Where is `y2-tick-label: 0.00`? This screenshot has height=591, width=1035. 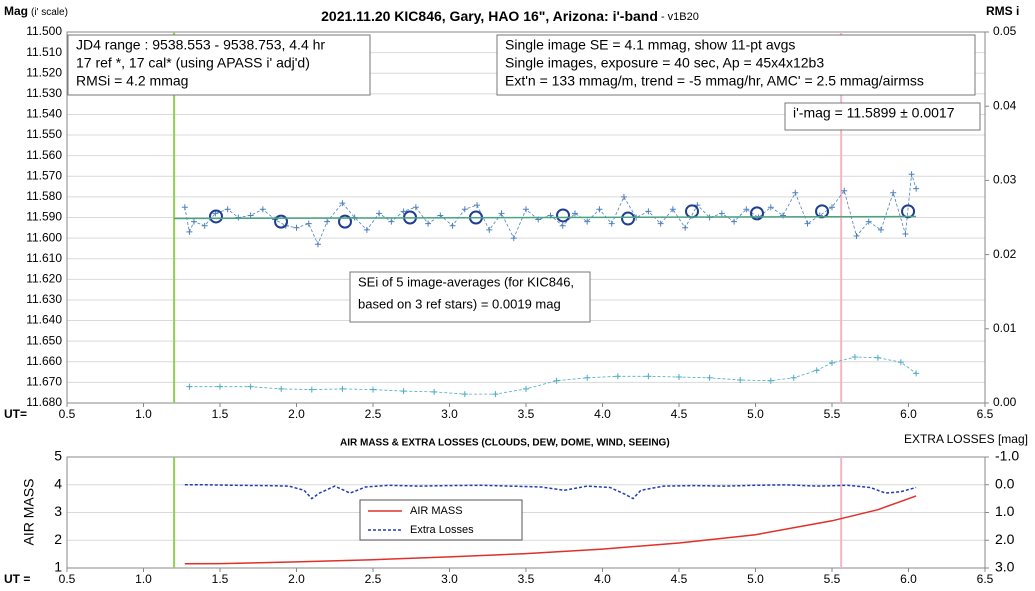
y2-tick-label: 0.00 is located at coordinates (1005, 402).